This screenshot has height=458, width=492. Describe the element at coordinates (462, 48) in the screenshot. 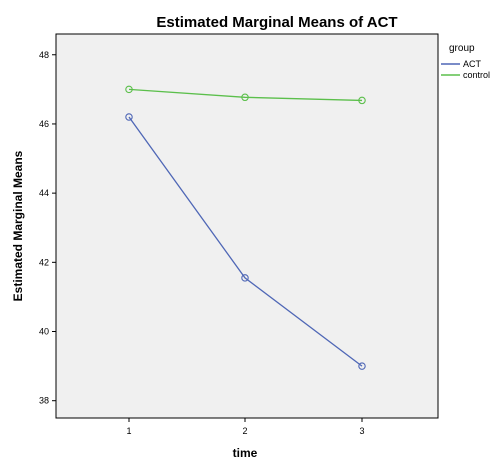

I see `legend-title: group` at that location.